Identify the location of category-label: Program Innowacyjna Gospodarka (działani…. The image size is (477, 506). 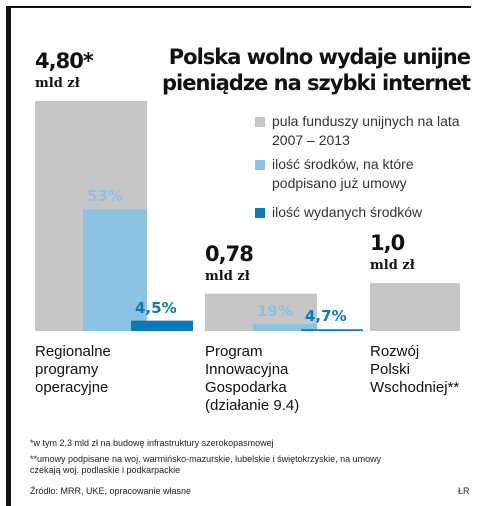
(252, 378).